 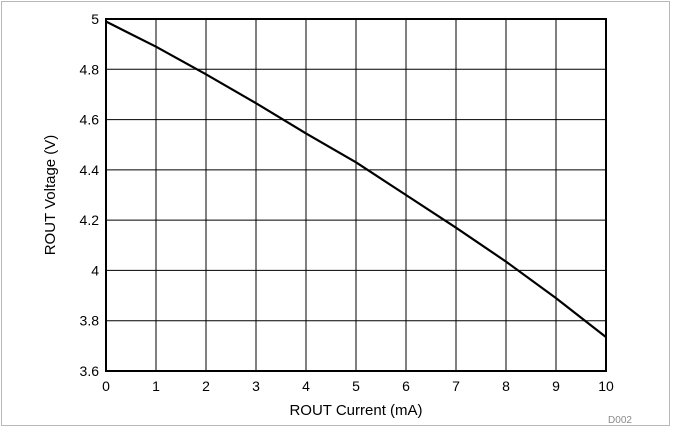 What do you see at coordinates (90, 321) in the screenshot?
I see `y-tick-label: 3.8` at bounding box center [90, 321].